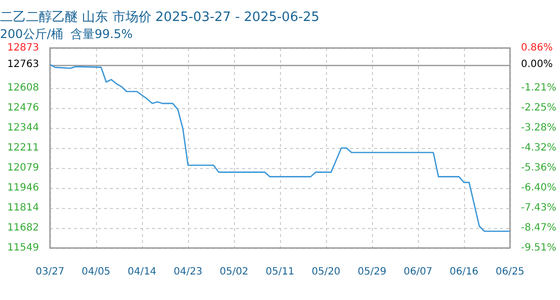 This screenshot has width=560, height=300. I want to click on y2-tick-label: -6.40%, so click(538, 188).